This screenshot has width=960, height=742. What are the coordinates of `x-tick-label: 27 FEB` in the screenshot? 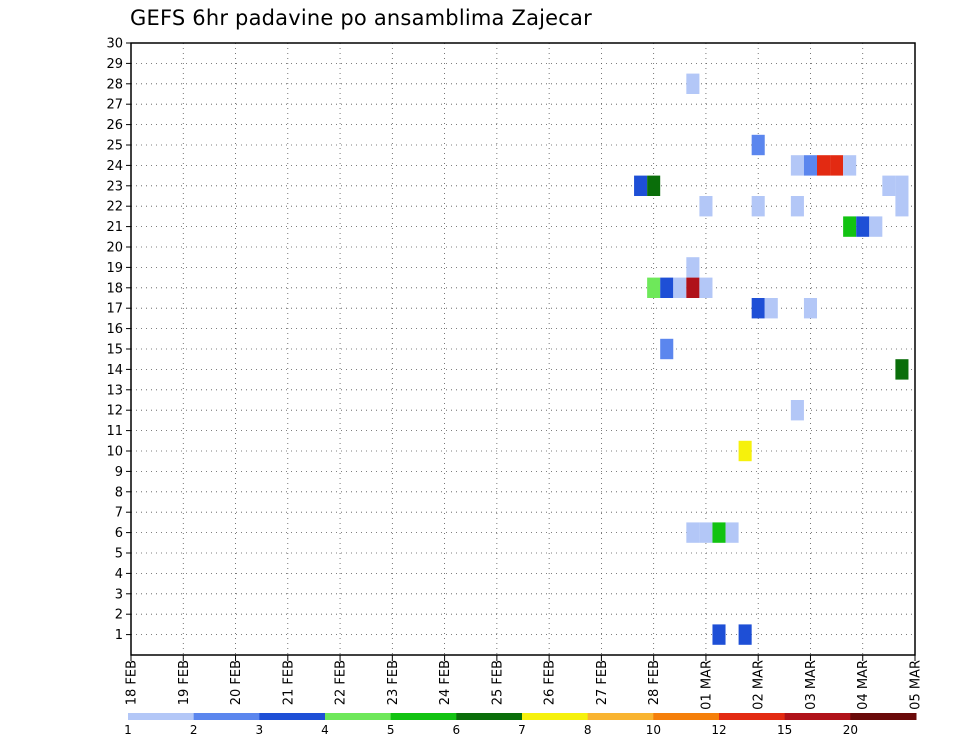 It's located at (602, 682).